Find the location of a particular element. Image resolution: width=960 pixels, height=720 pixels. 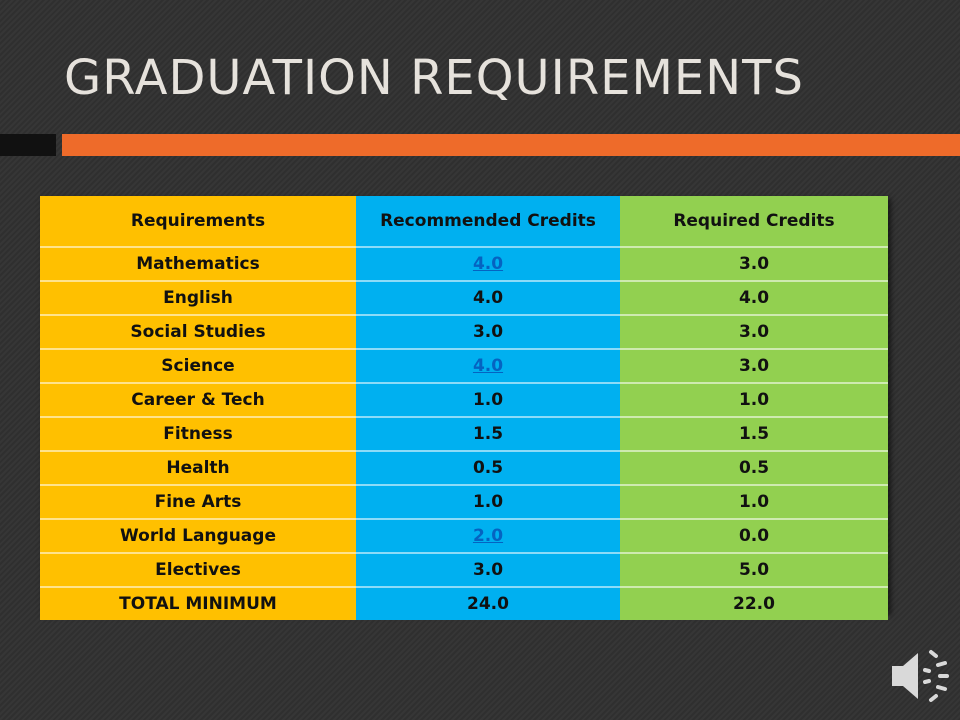

recommended-link: 2.0 is located at coordinates (488, 536).